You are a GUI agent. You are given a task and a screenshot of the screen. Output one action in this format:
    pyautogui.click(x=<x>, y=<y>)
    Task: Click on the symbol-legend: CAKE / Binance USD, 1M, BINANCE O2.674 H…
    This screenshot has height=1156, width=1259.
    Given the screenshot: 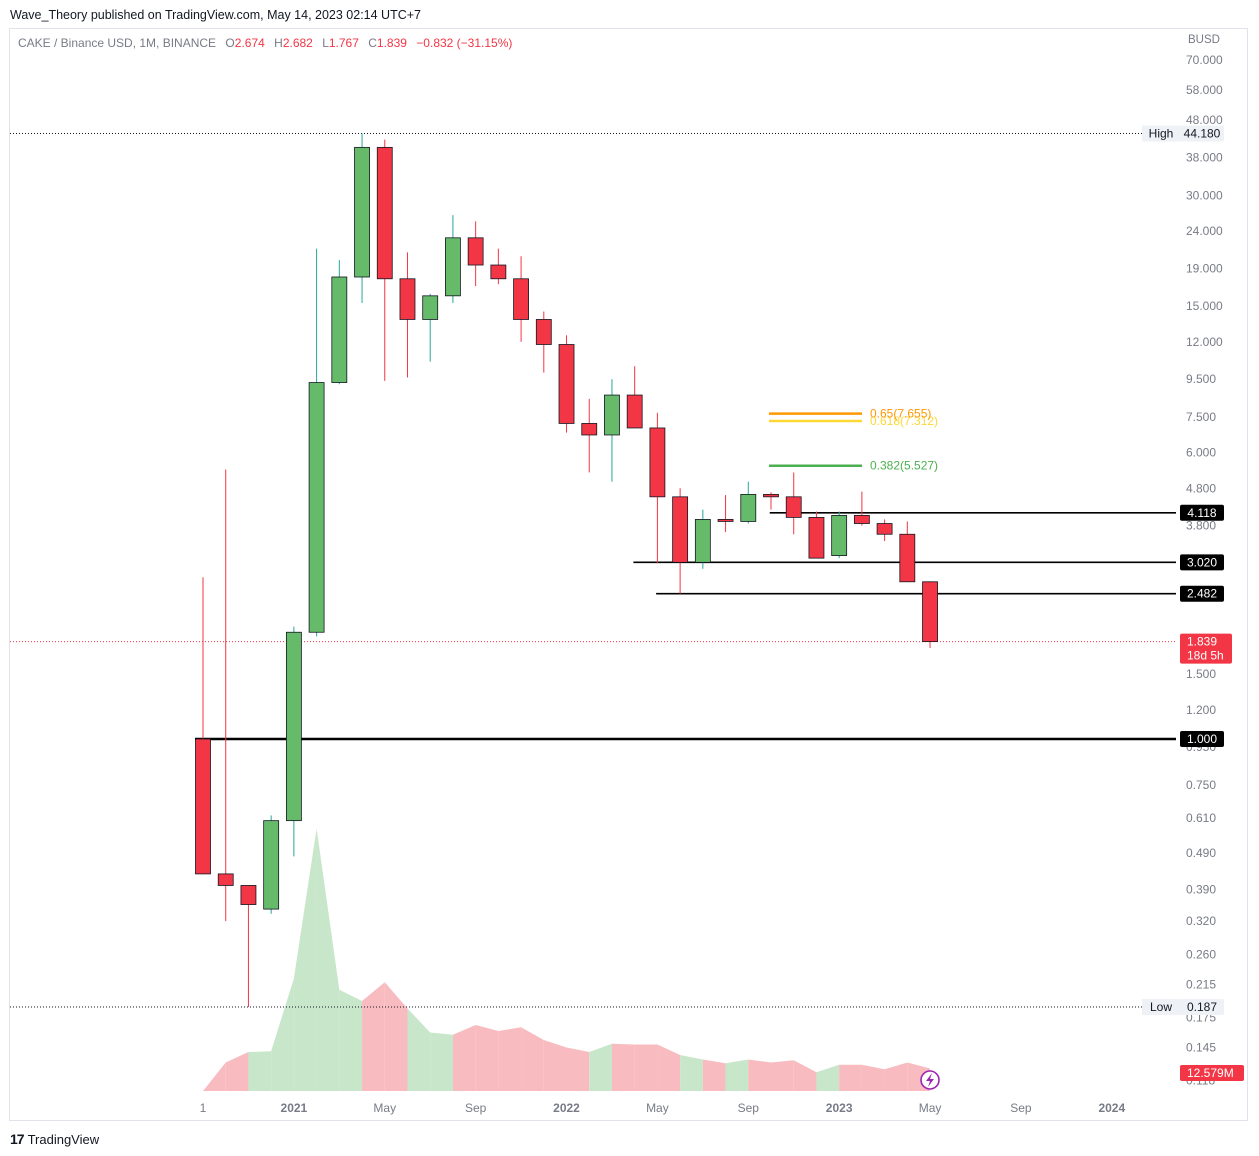 What is the action you would take?
    pyautogui.click(x=265, y=43)
    